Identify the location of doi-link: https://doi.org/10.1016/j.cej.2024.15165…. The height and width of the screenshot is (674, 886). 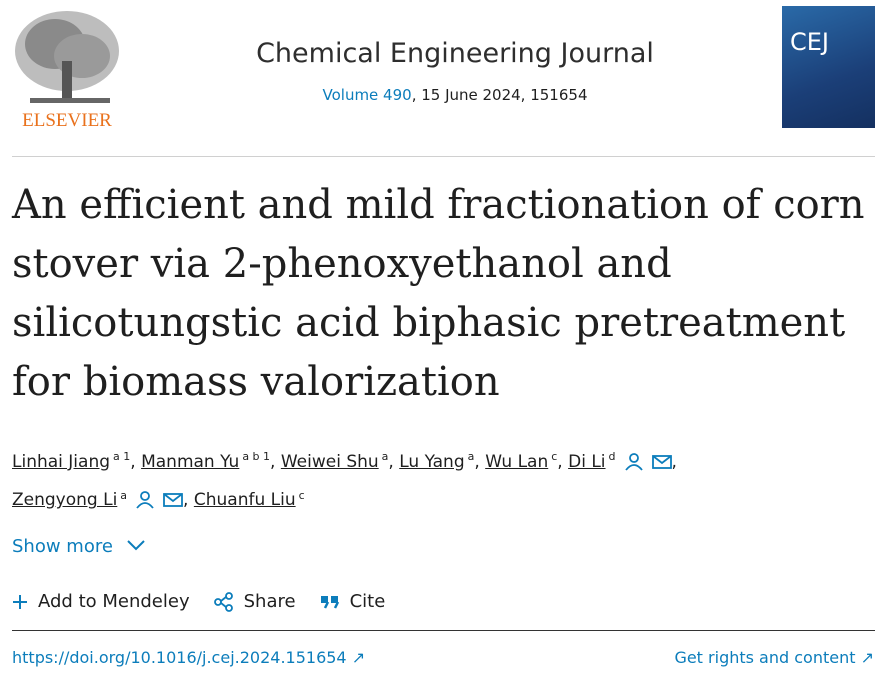
(189, 657).